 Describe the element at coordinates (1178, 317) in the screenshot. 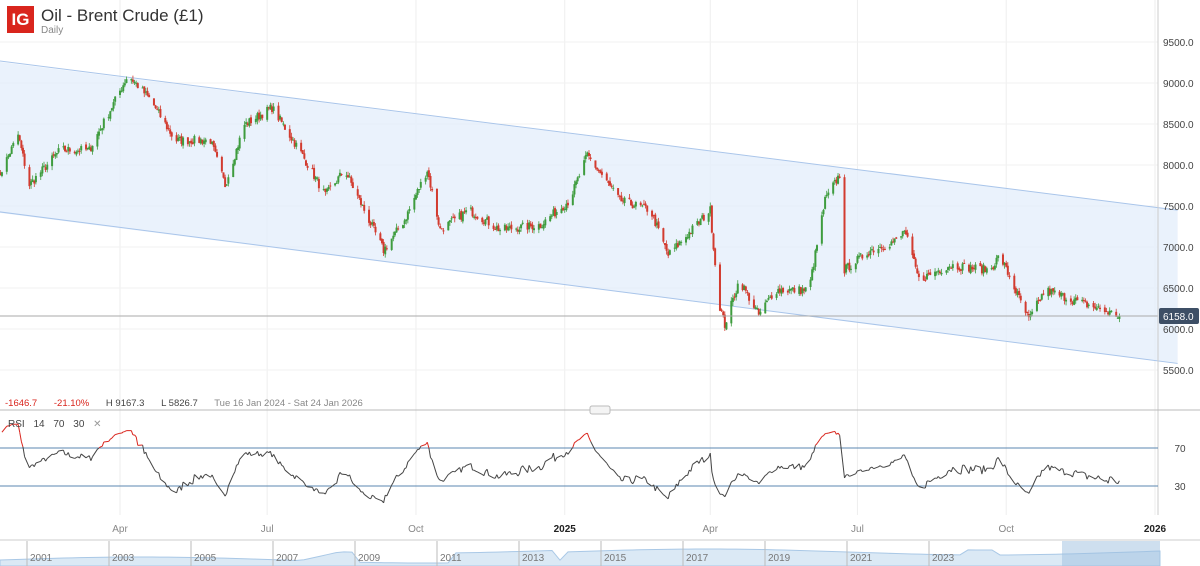

I see `last-price-label: 6158.0` at that location.